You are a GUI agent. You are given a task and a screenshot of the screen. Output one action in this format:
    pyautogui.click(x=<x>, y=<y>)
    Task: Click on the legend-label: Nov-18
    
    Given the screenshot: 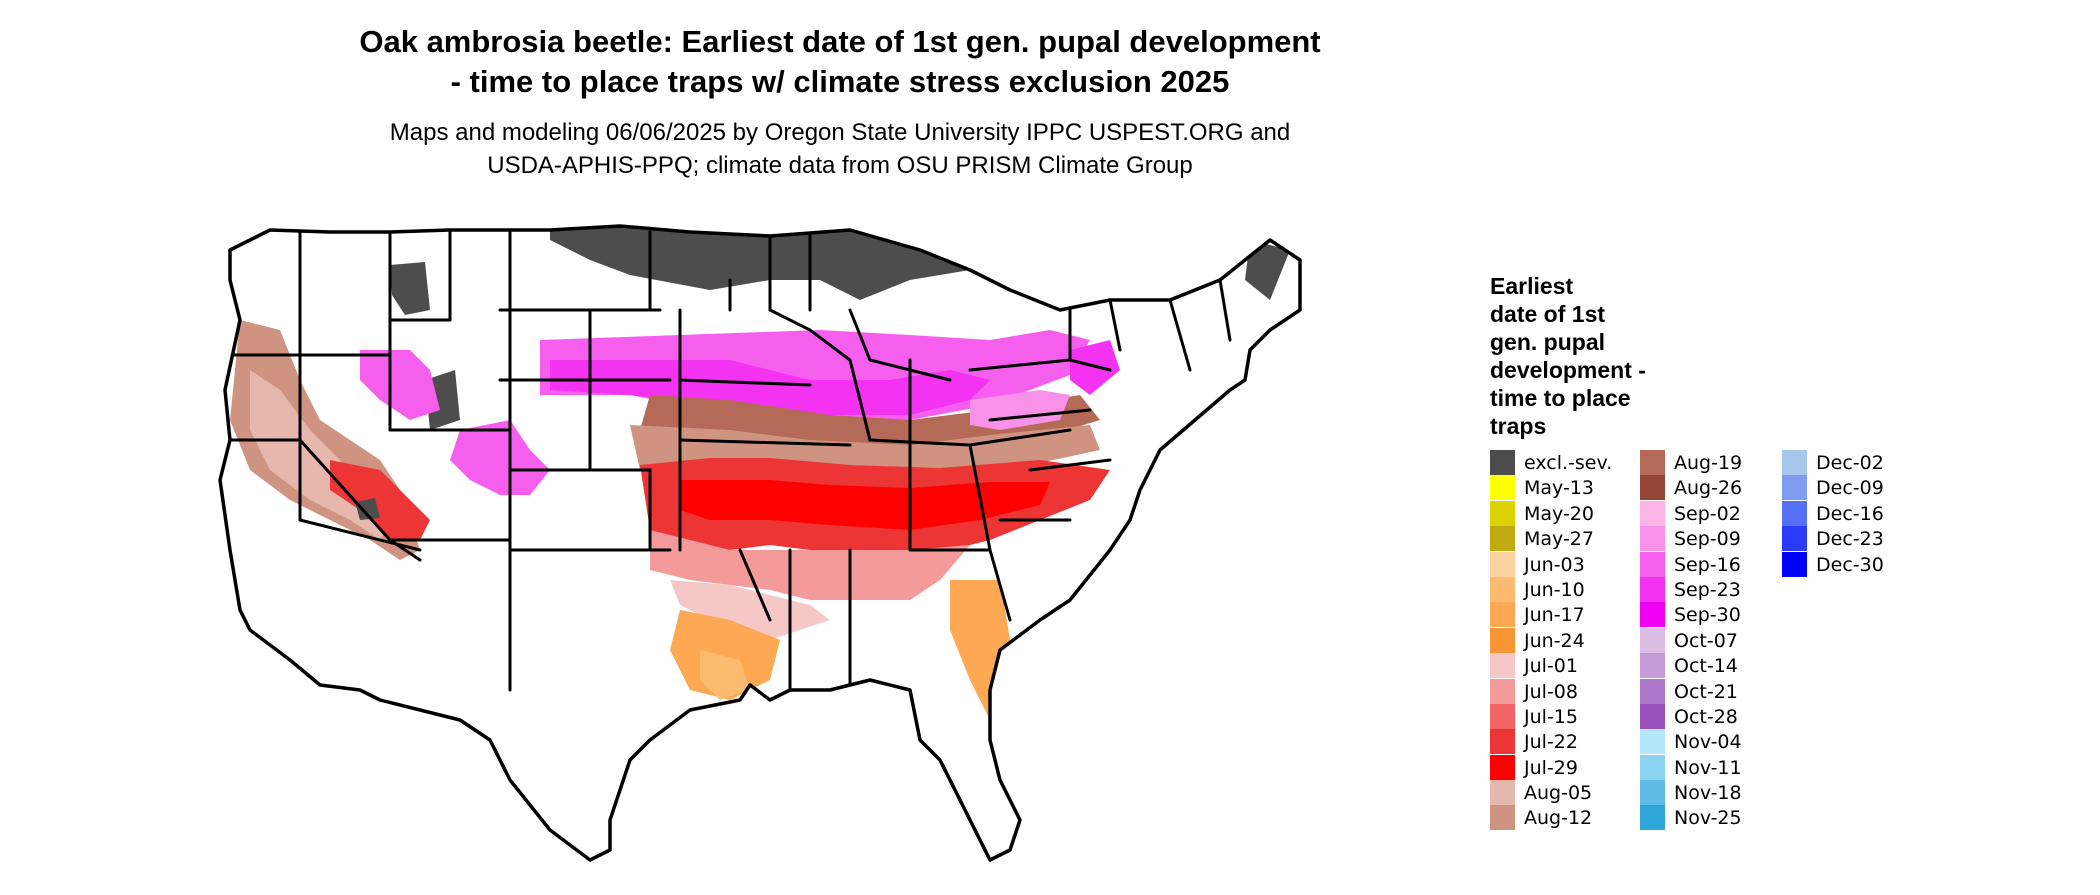 What is the action you would take?
    pyautogui.click(x=1708, y=793)
    